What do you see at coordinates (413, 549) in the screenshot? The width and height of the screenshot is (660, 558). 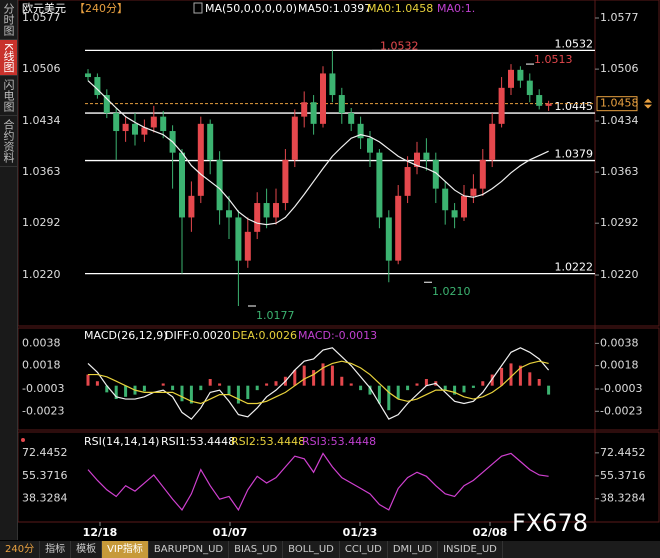 I see `toolbar-tab: DMI_UD` at bounding box center [413, 549].